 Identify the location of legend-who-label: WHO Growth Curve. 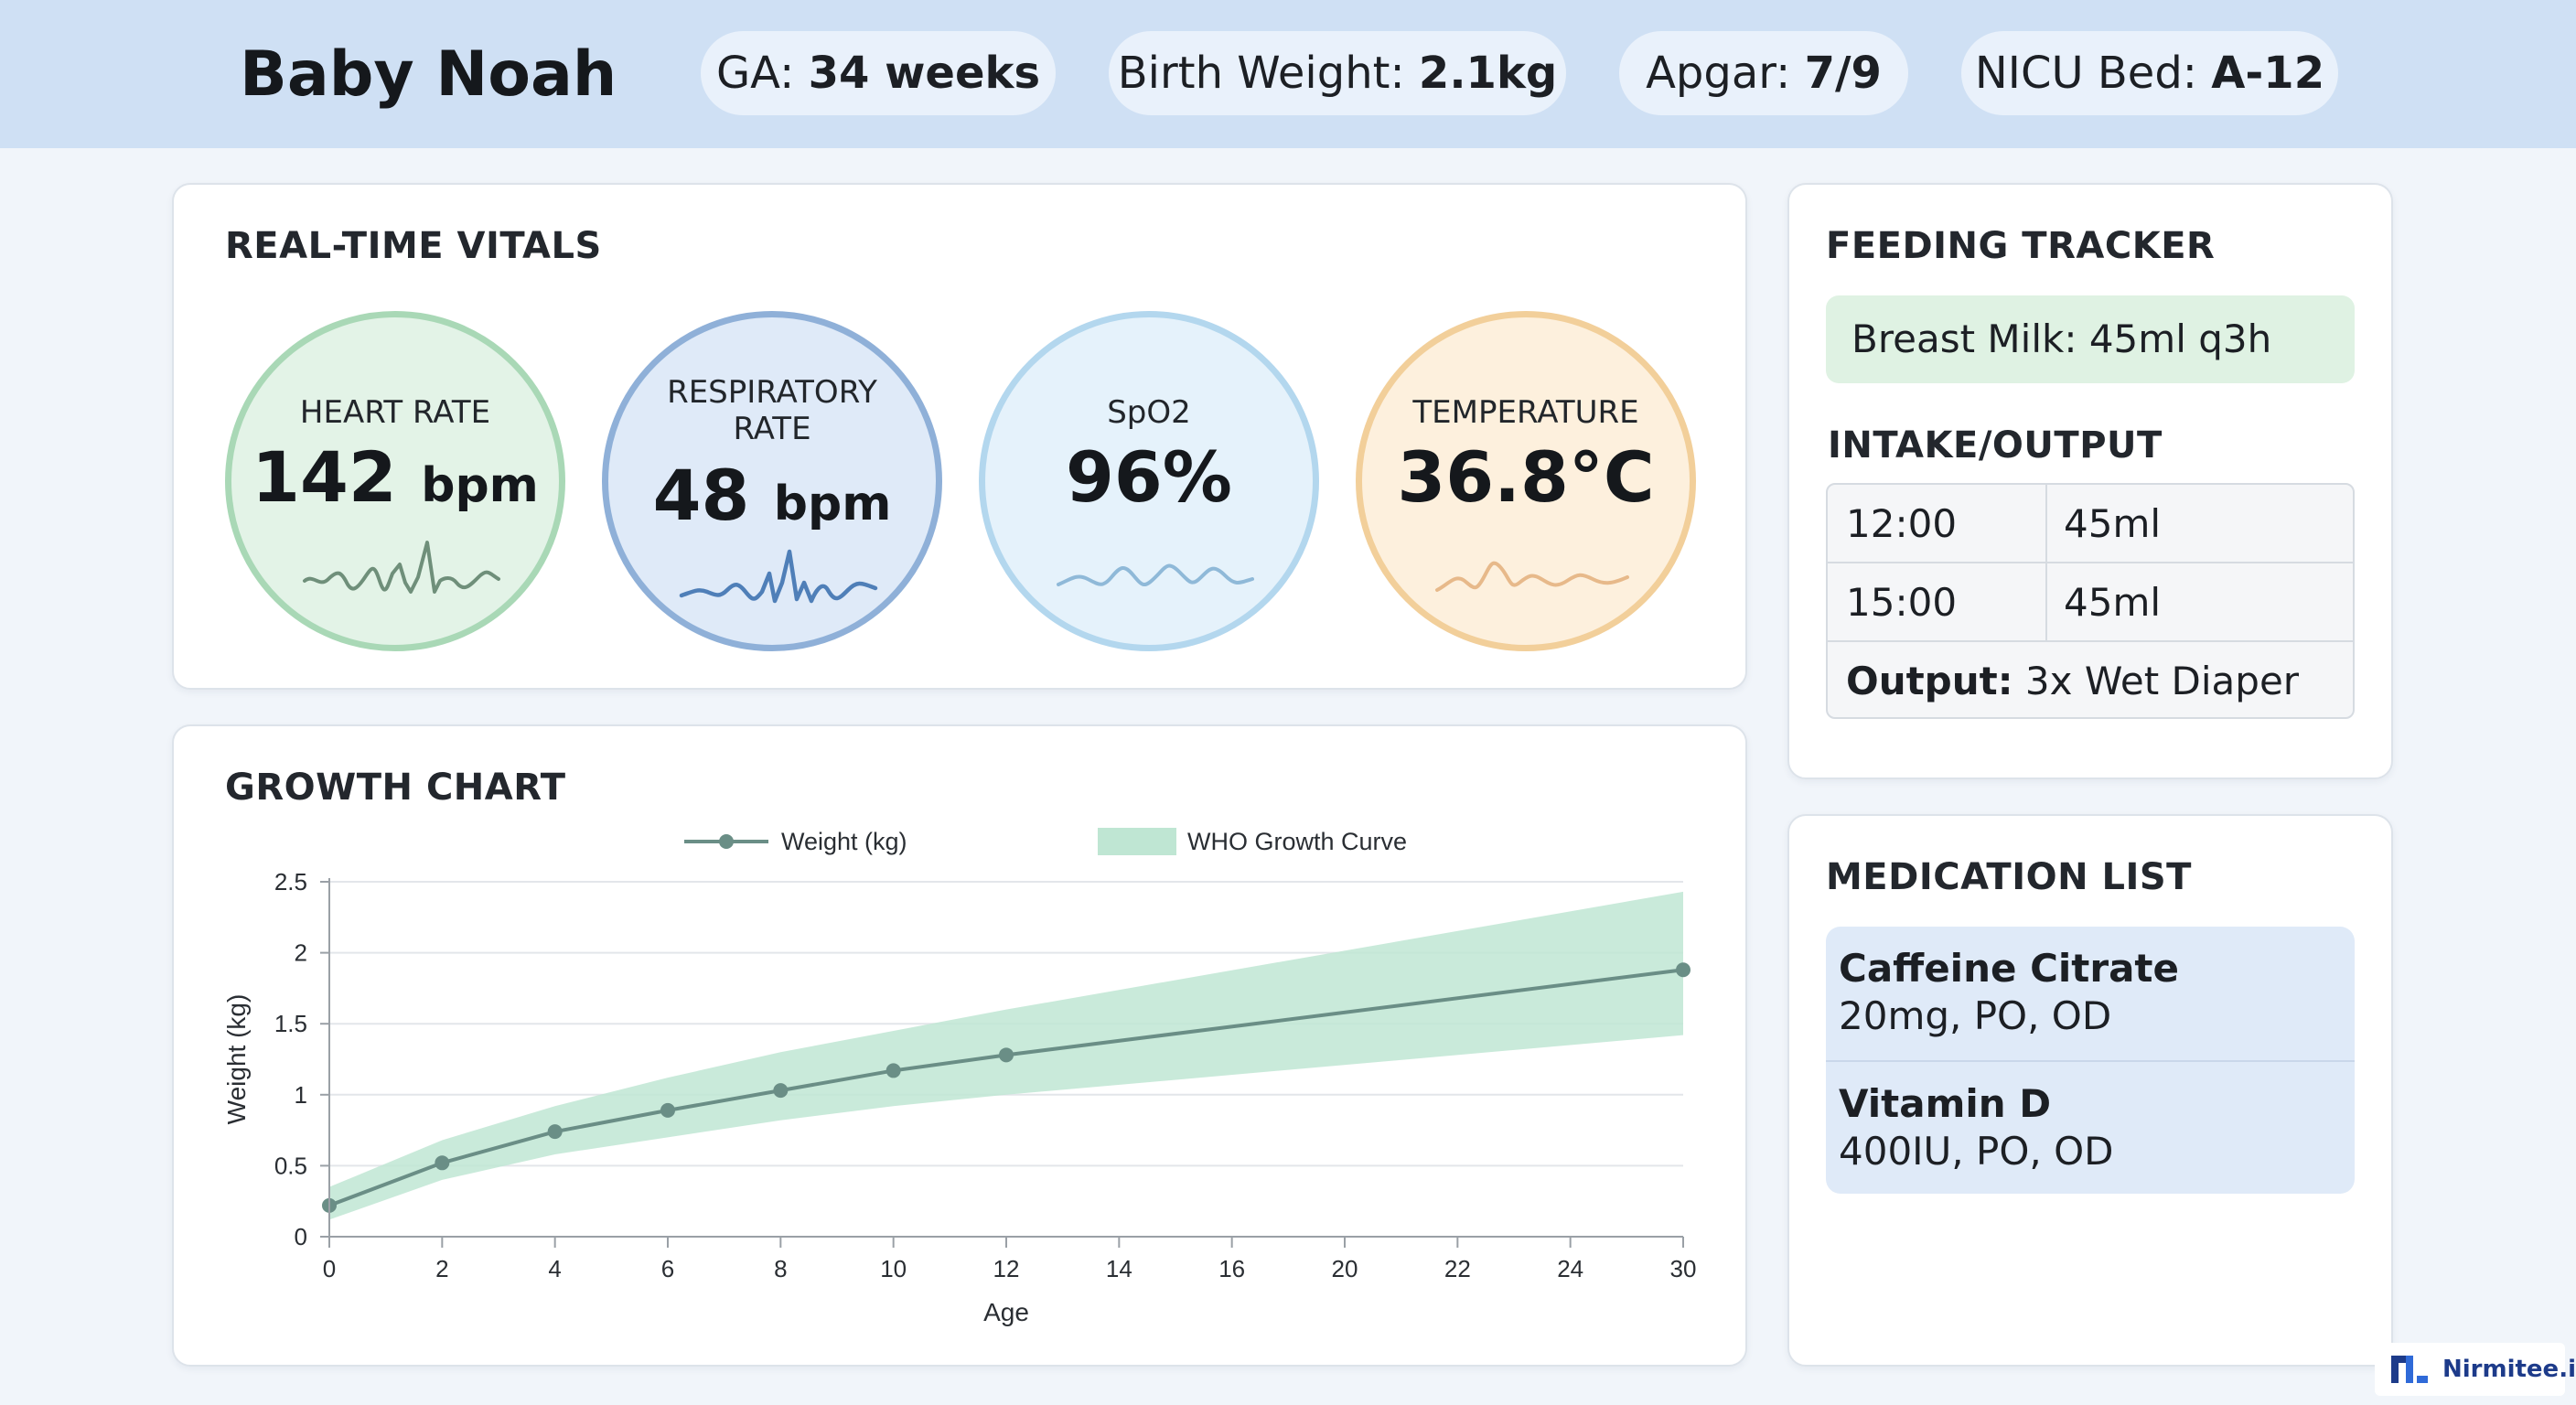
(1297, 841).